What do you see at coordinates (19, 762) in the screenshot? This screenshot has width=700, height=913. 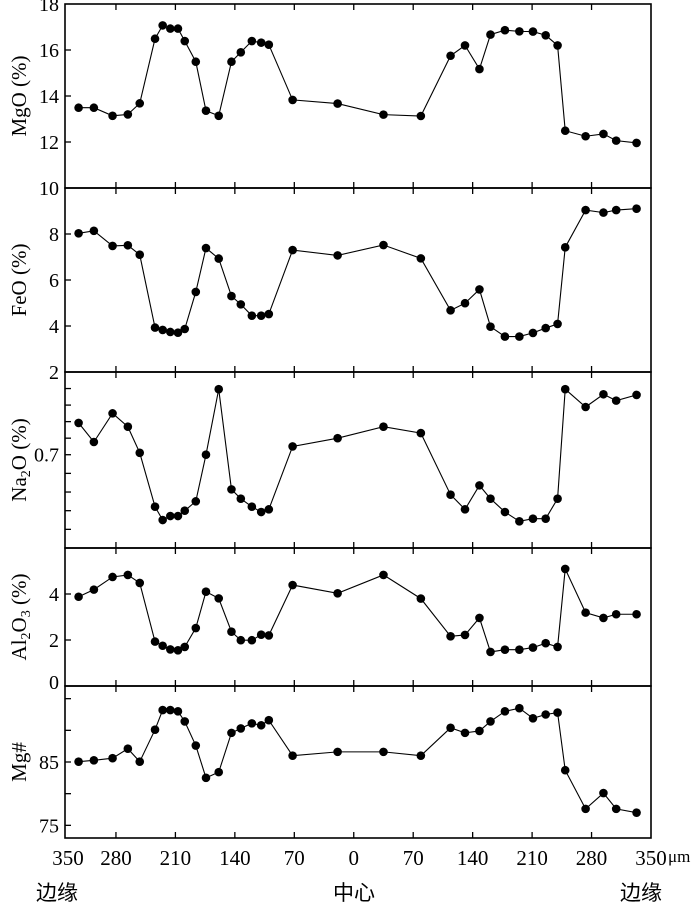 I see `y-axis-label: Mg#` at bounding box center [19, 762].